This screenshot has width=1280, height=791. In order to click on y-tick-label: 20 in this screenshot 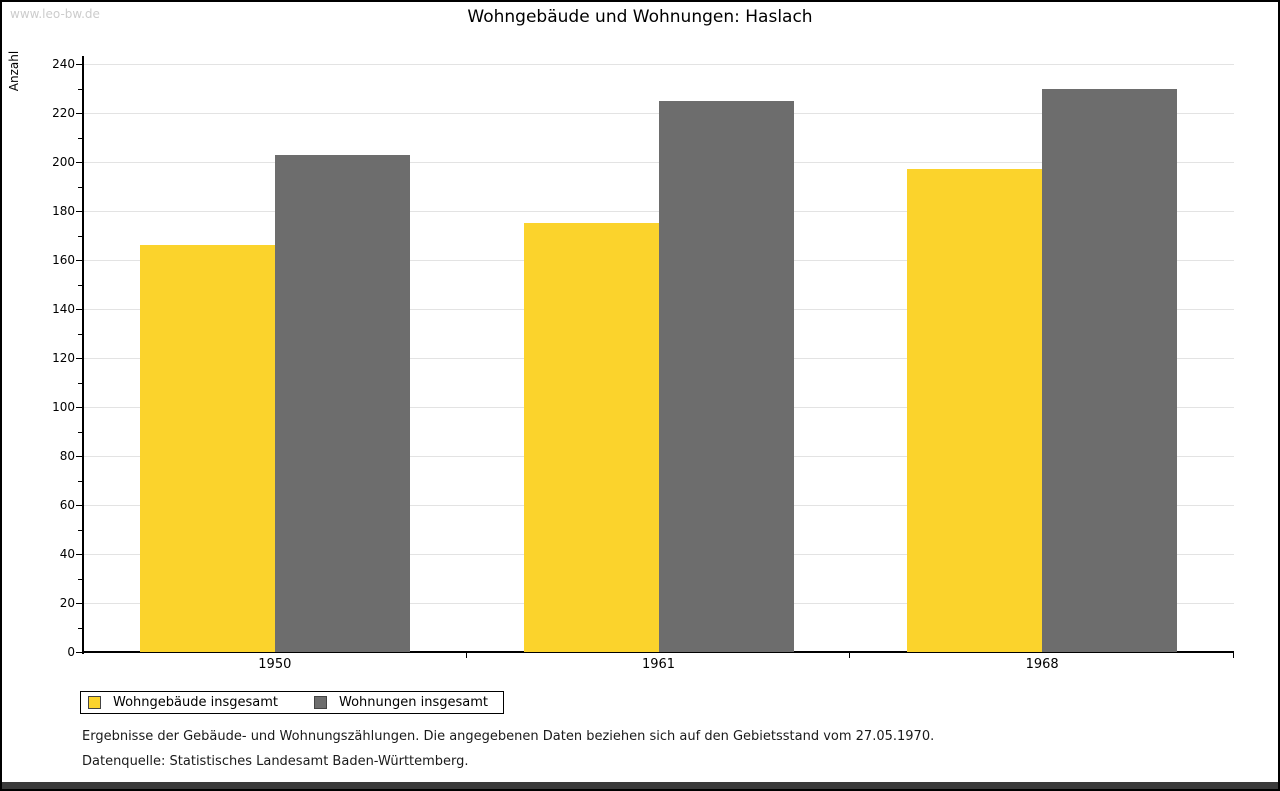, I will do `click(67, 603)`.